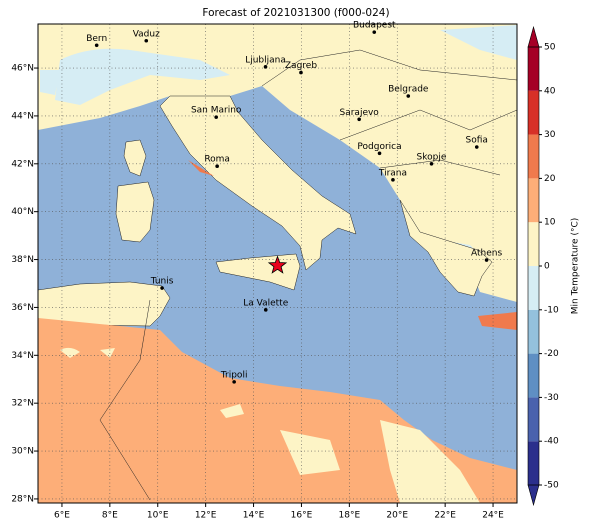 The height and width of the screenshot is (529, 592). Describe the element at coordinates (551, 442) in the screenshot. I see `colorbar-tick-label: -40` at that location.